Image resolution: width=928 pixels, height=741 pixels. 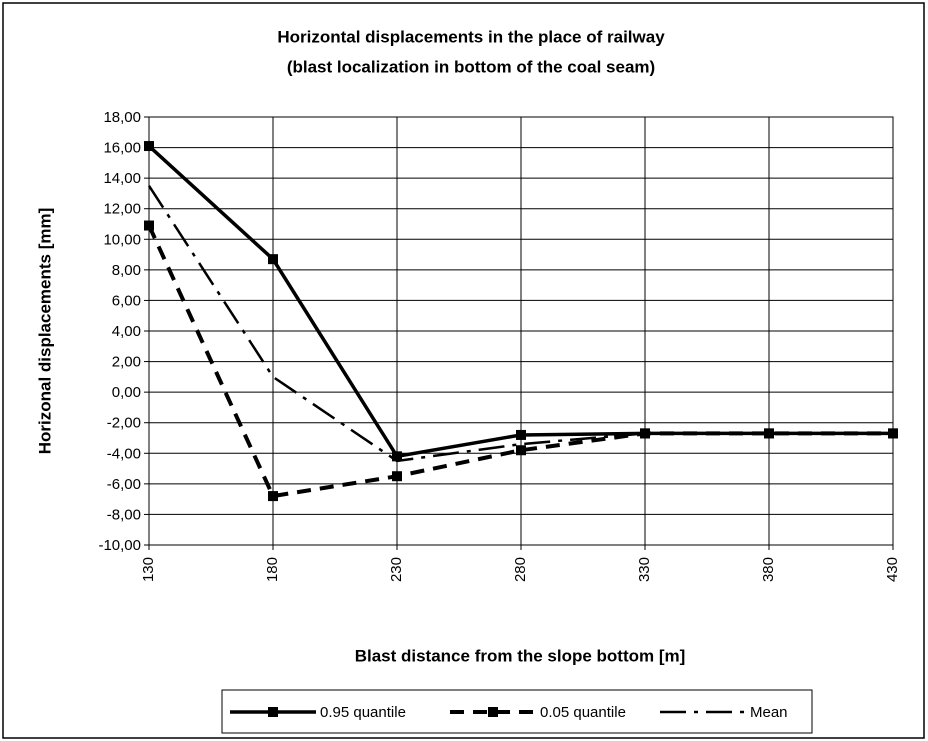 I want to click on y-tick-label: -6,00, so click(x=124, y=484).